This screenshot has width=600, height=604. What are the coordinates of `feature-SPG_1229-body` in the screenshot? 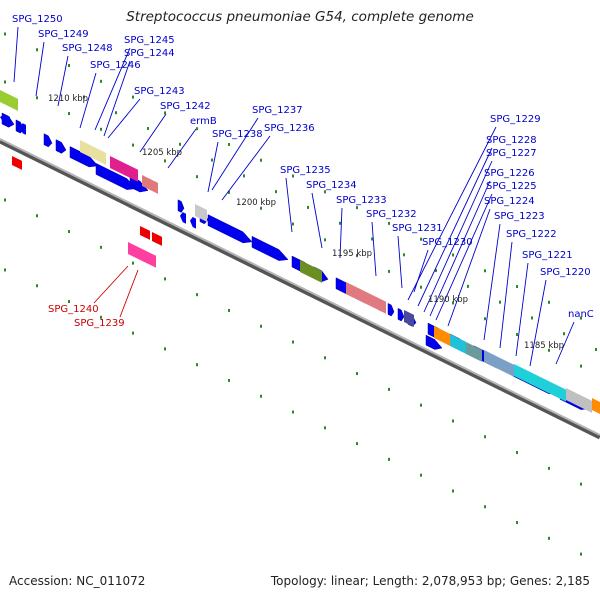 It's located at (442, 336).